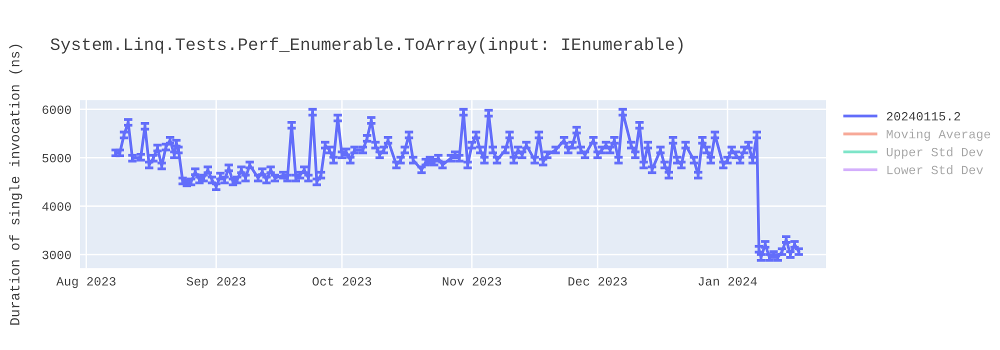 Image resolution: width=1000 pixels, height=350 pixels. Describe the element at coordinates (935, 169) in the screenshot. I see `legend-label: Lower Std Dev` at that location.